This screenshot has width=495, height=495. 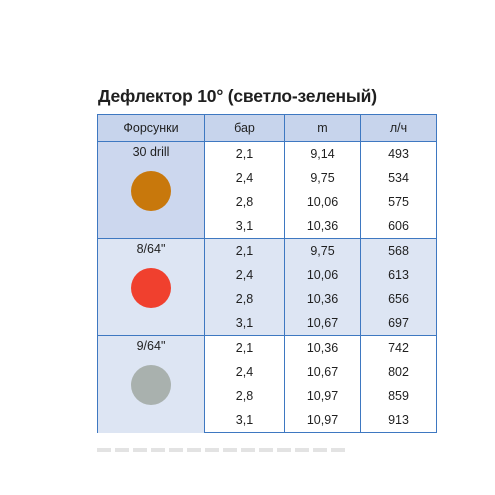 I want to click on cropped-footer-text, so click(x=267, y=448).